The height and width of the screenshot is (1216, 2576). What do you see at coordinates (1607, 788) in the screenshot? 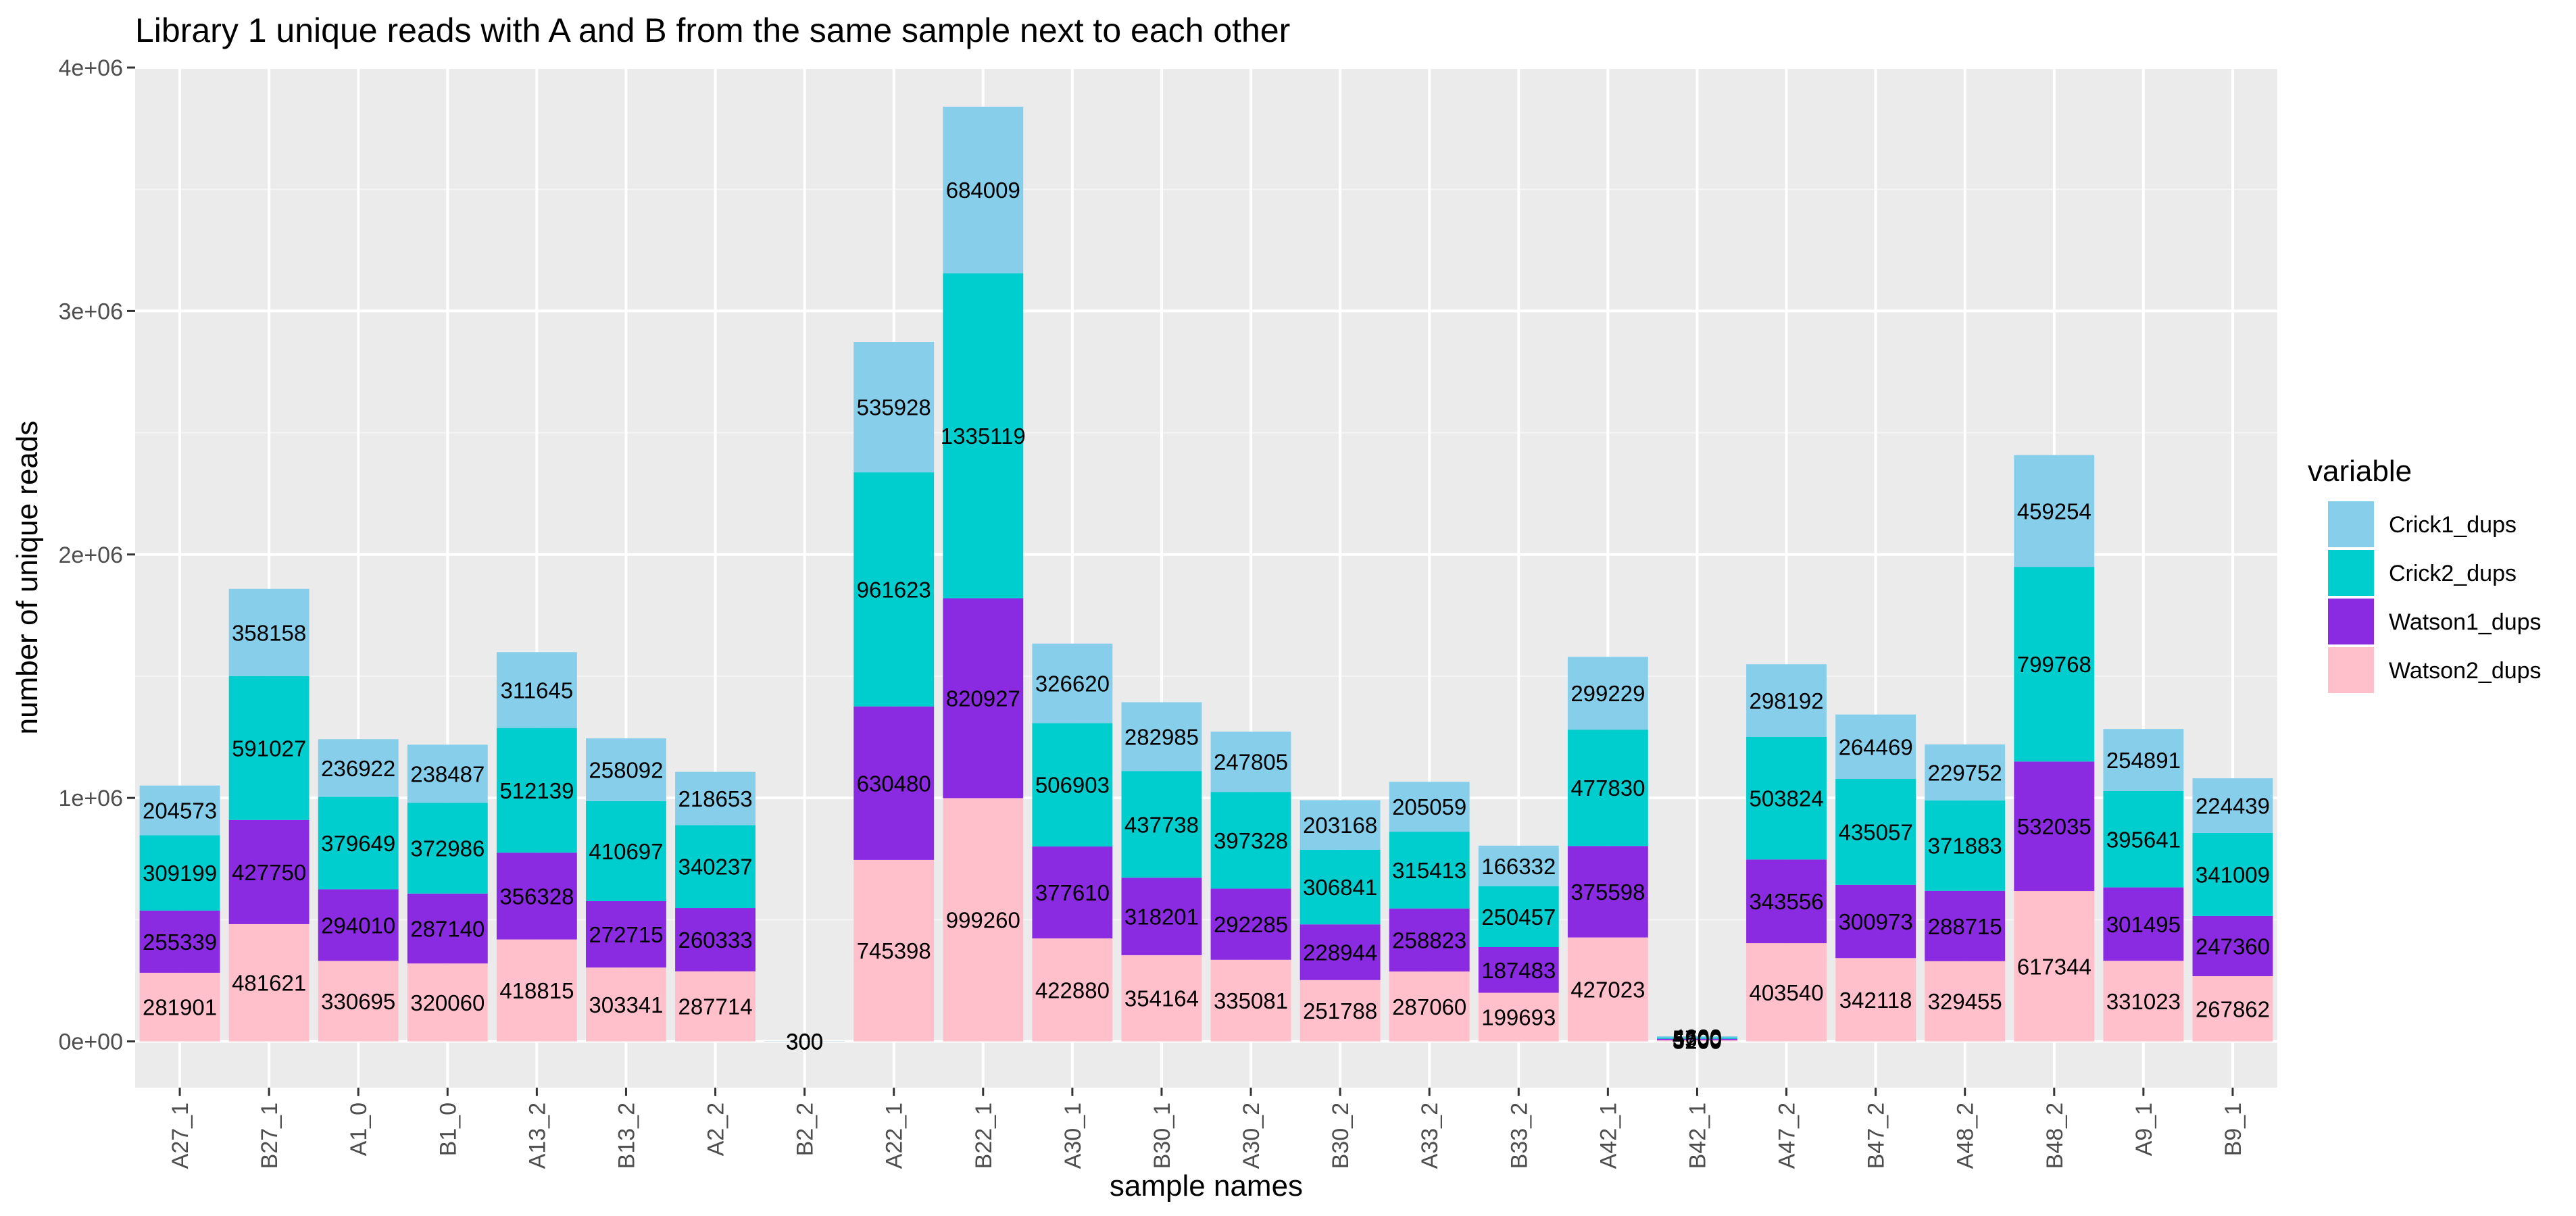
I see `bar-label: 477830` at bounding box center [1607, 788].